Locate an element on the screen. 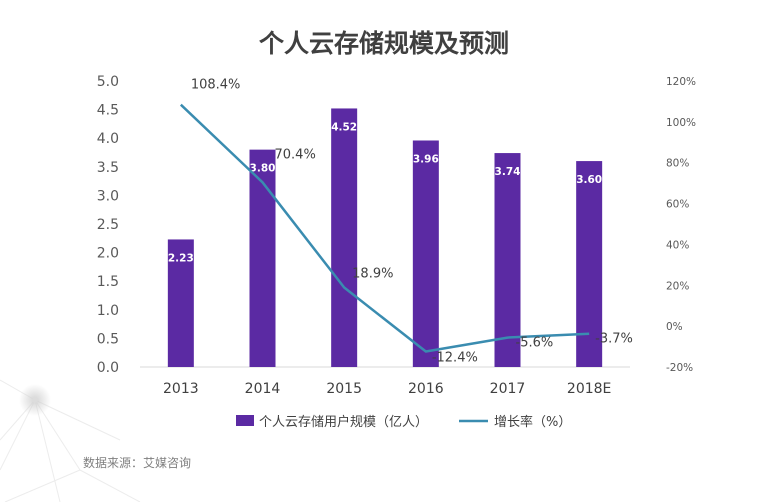 The height and width of the screenshot is (502, 768). y-left-tick-label: 1.5 is located at coordinates (108, 282).